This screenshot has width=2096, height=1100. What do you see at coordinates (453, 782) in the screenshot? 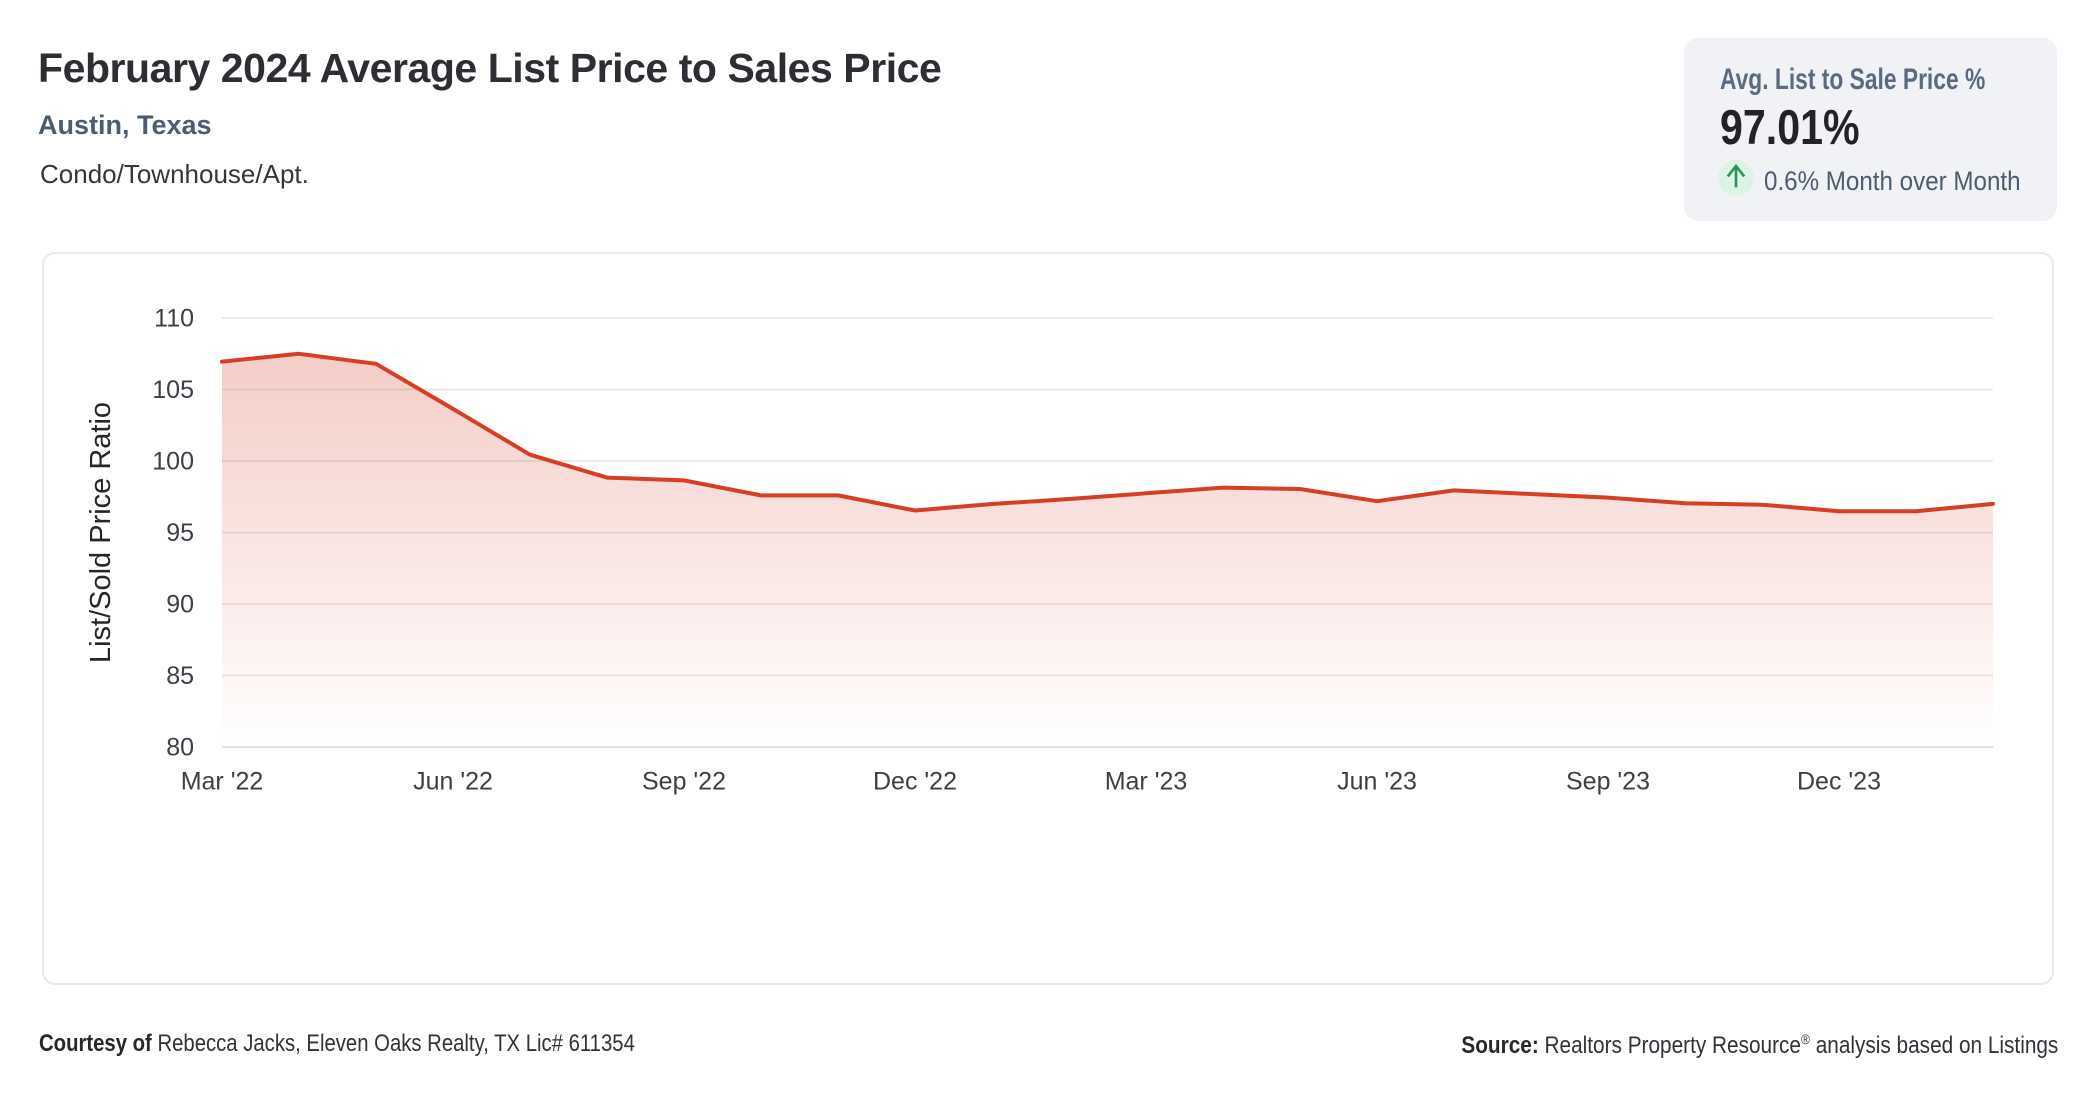
I see `svg-text: Jun '22` at bounding box center [453, 782].